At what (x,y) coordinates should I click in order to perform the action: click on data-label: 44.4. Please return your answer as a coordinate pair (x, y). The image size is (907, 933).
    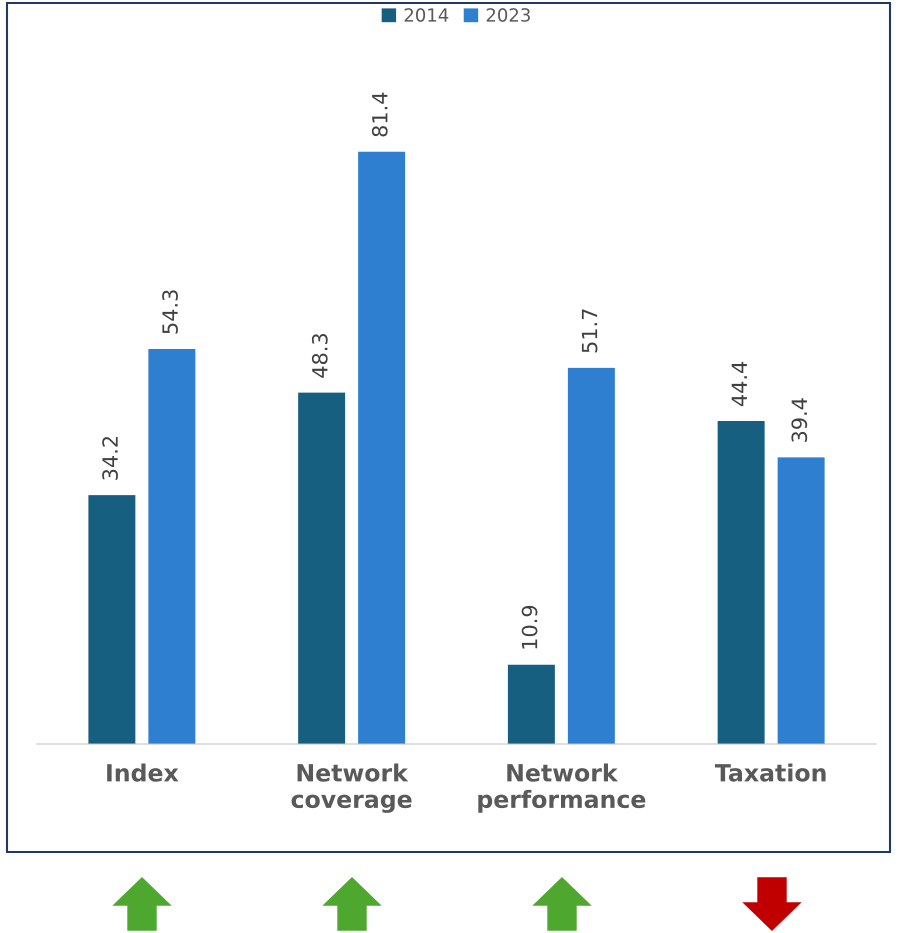
    Looking at the image, I should click on (739, 384).